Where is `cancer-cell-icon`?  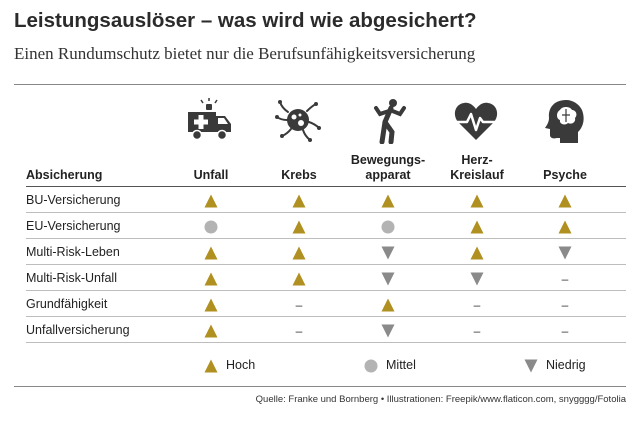 cancer-cell-icon is located at coordinates (298, 121).